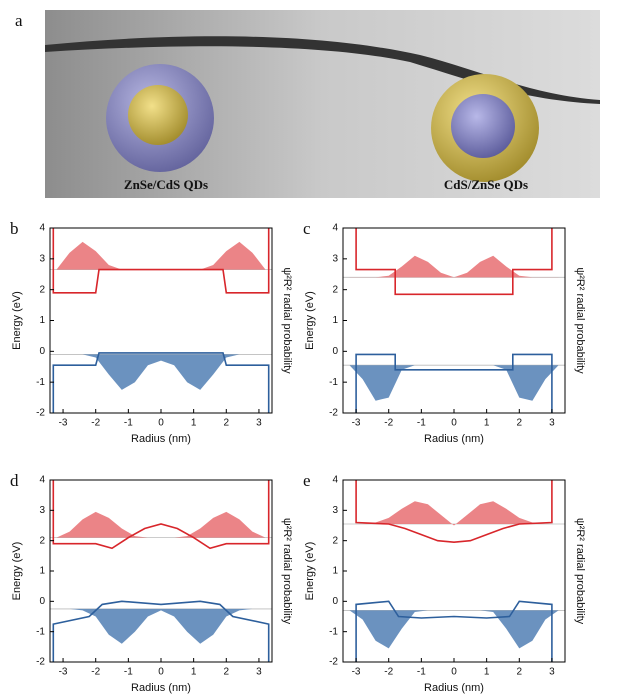 Image resolution: width=618 pixels, height=695 pixels. I want to click on panel-label: c, so click(307, 228).